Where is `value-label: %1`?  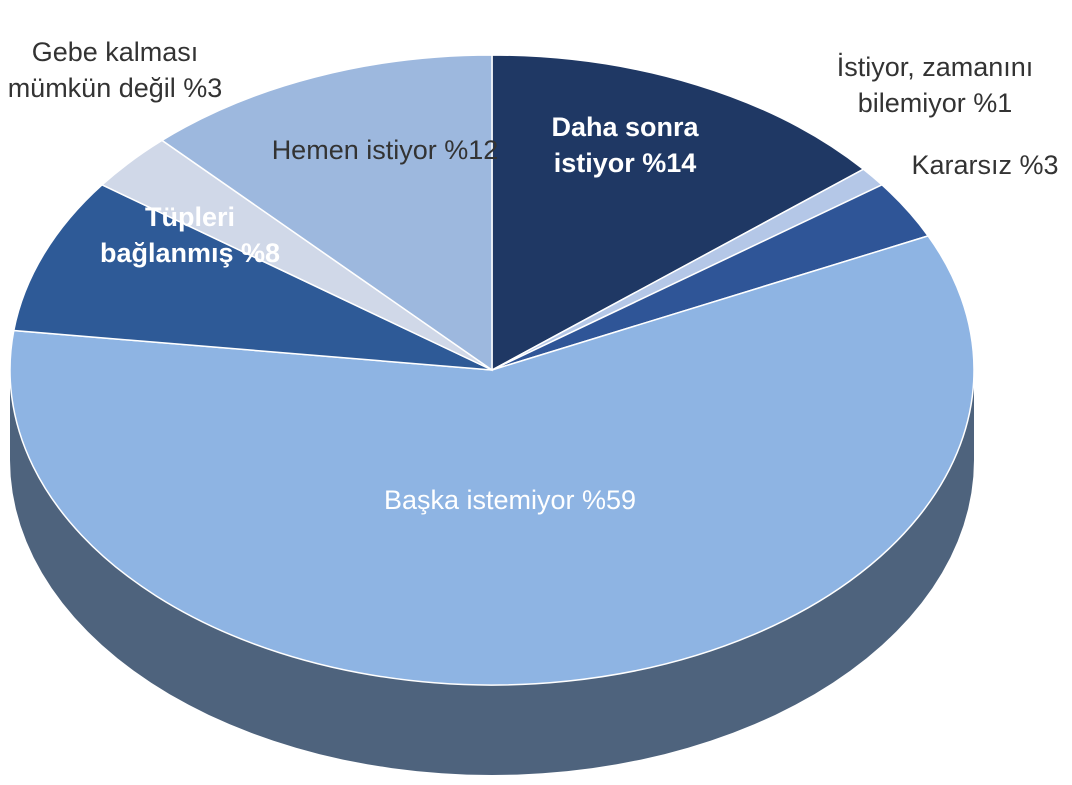
value-label: %1 is located at coordinates (993, 103).